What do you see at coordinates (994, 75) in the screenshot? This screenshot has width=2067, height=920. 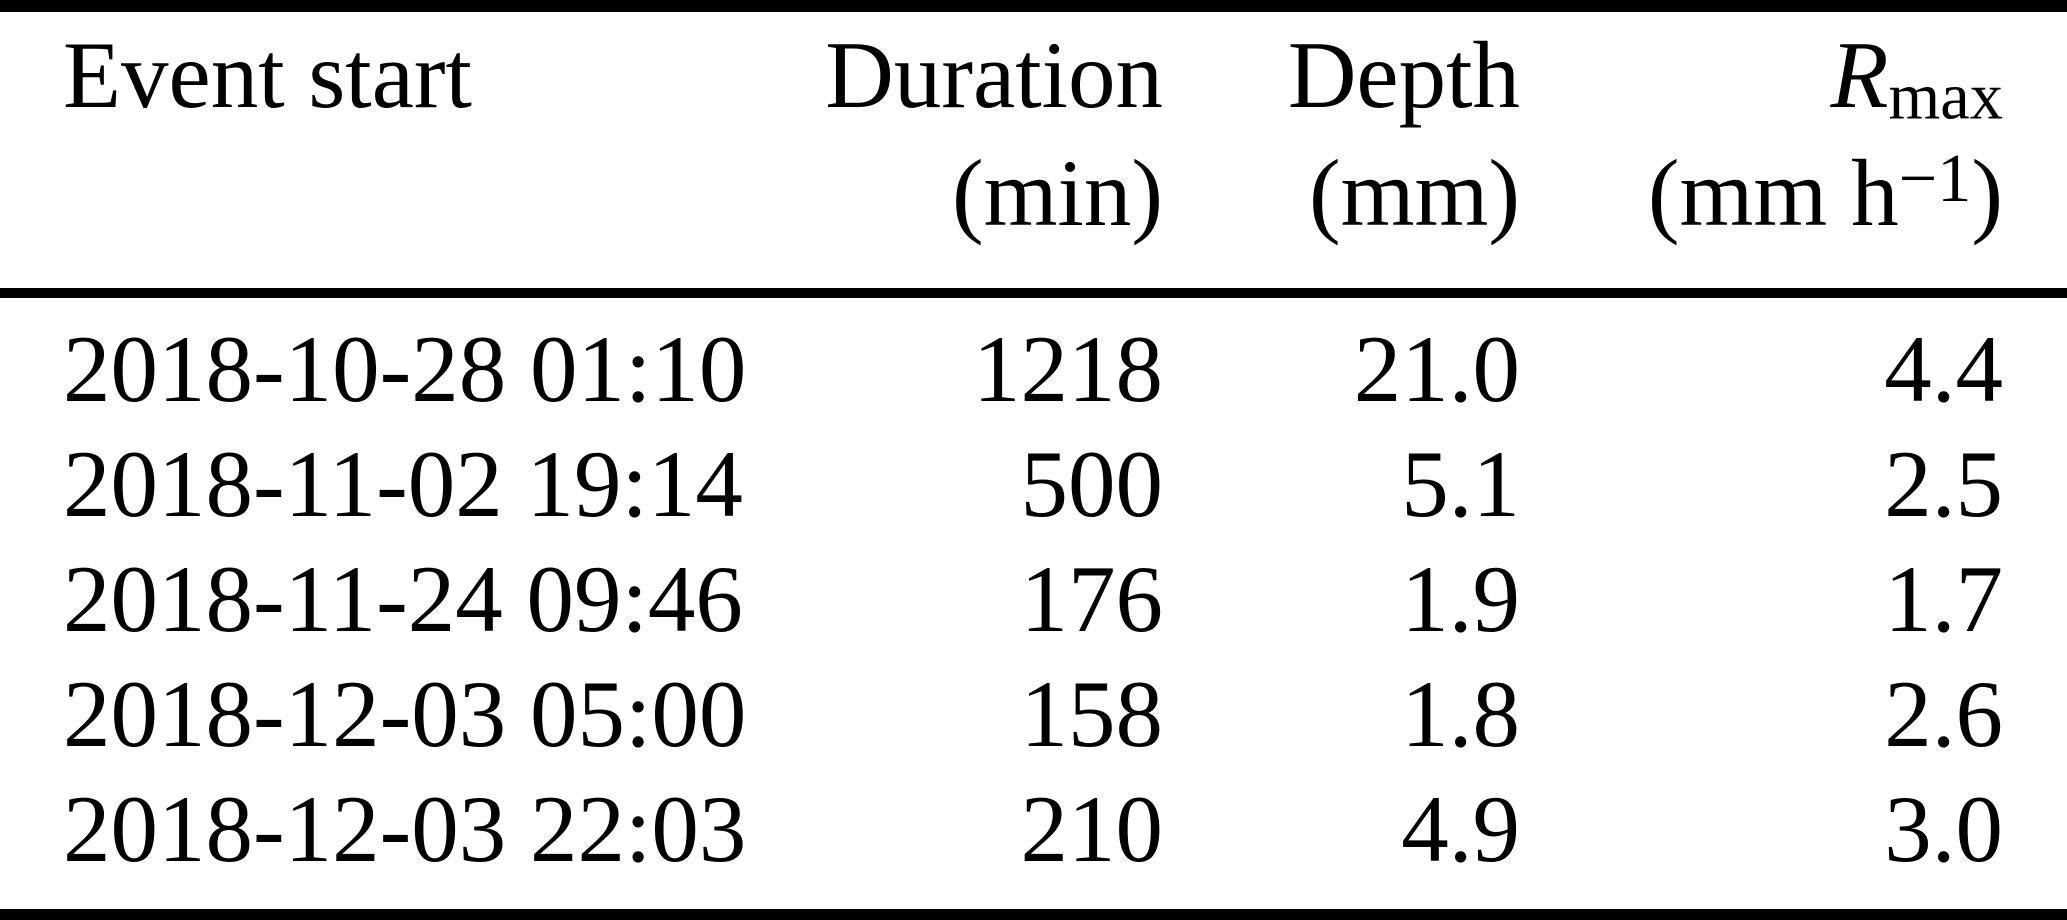 I see `column-header-duration: Duration` at bounding box center [994, 75].